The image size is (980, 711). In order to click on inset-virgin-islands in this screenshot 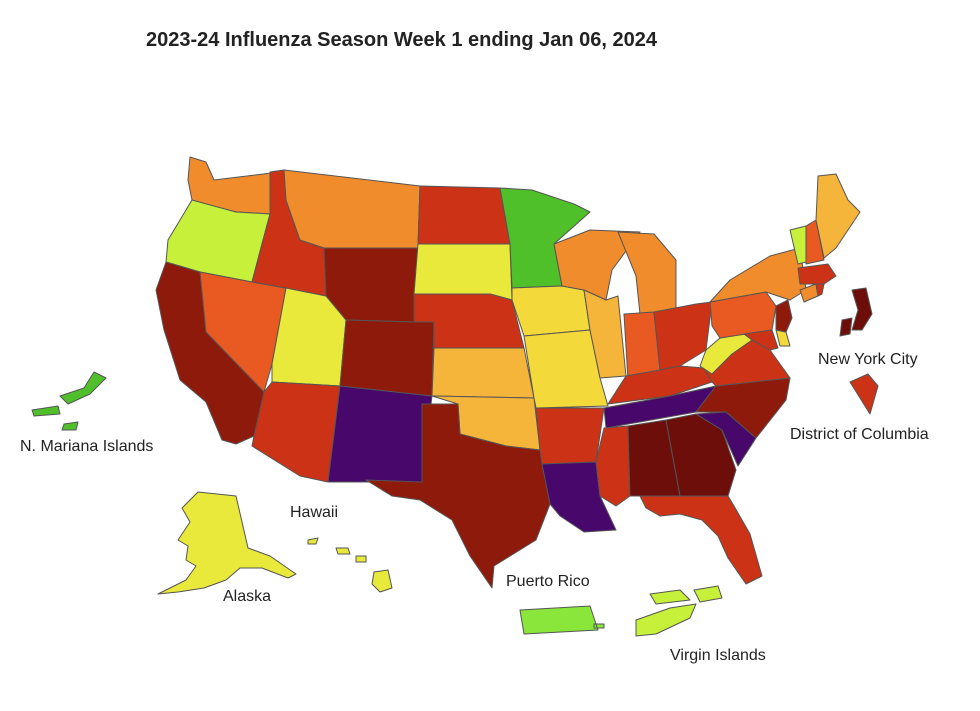, I will do `click(679, 611)`.